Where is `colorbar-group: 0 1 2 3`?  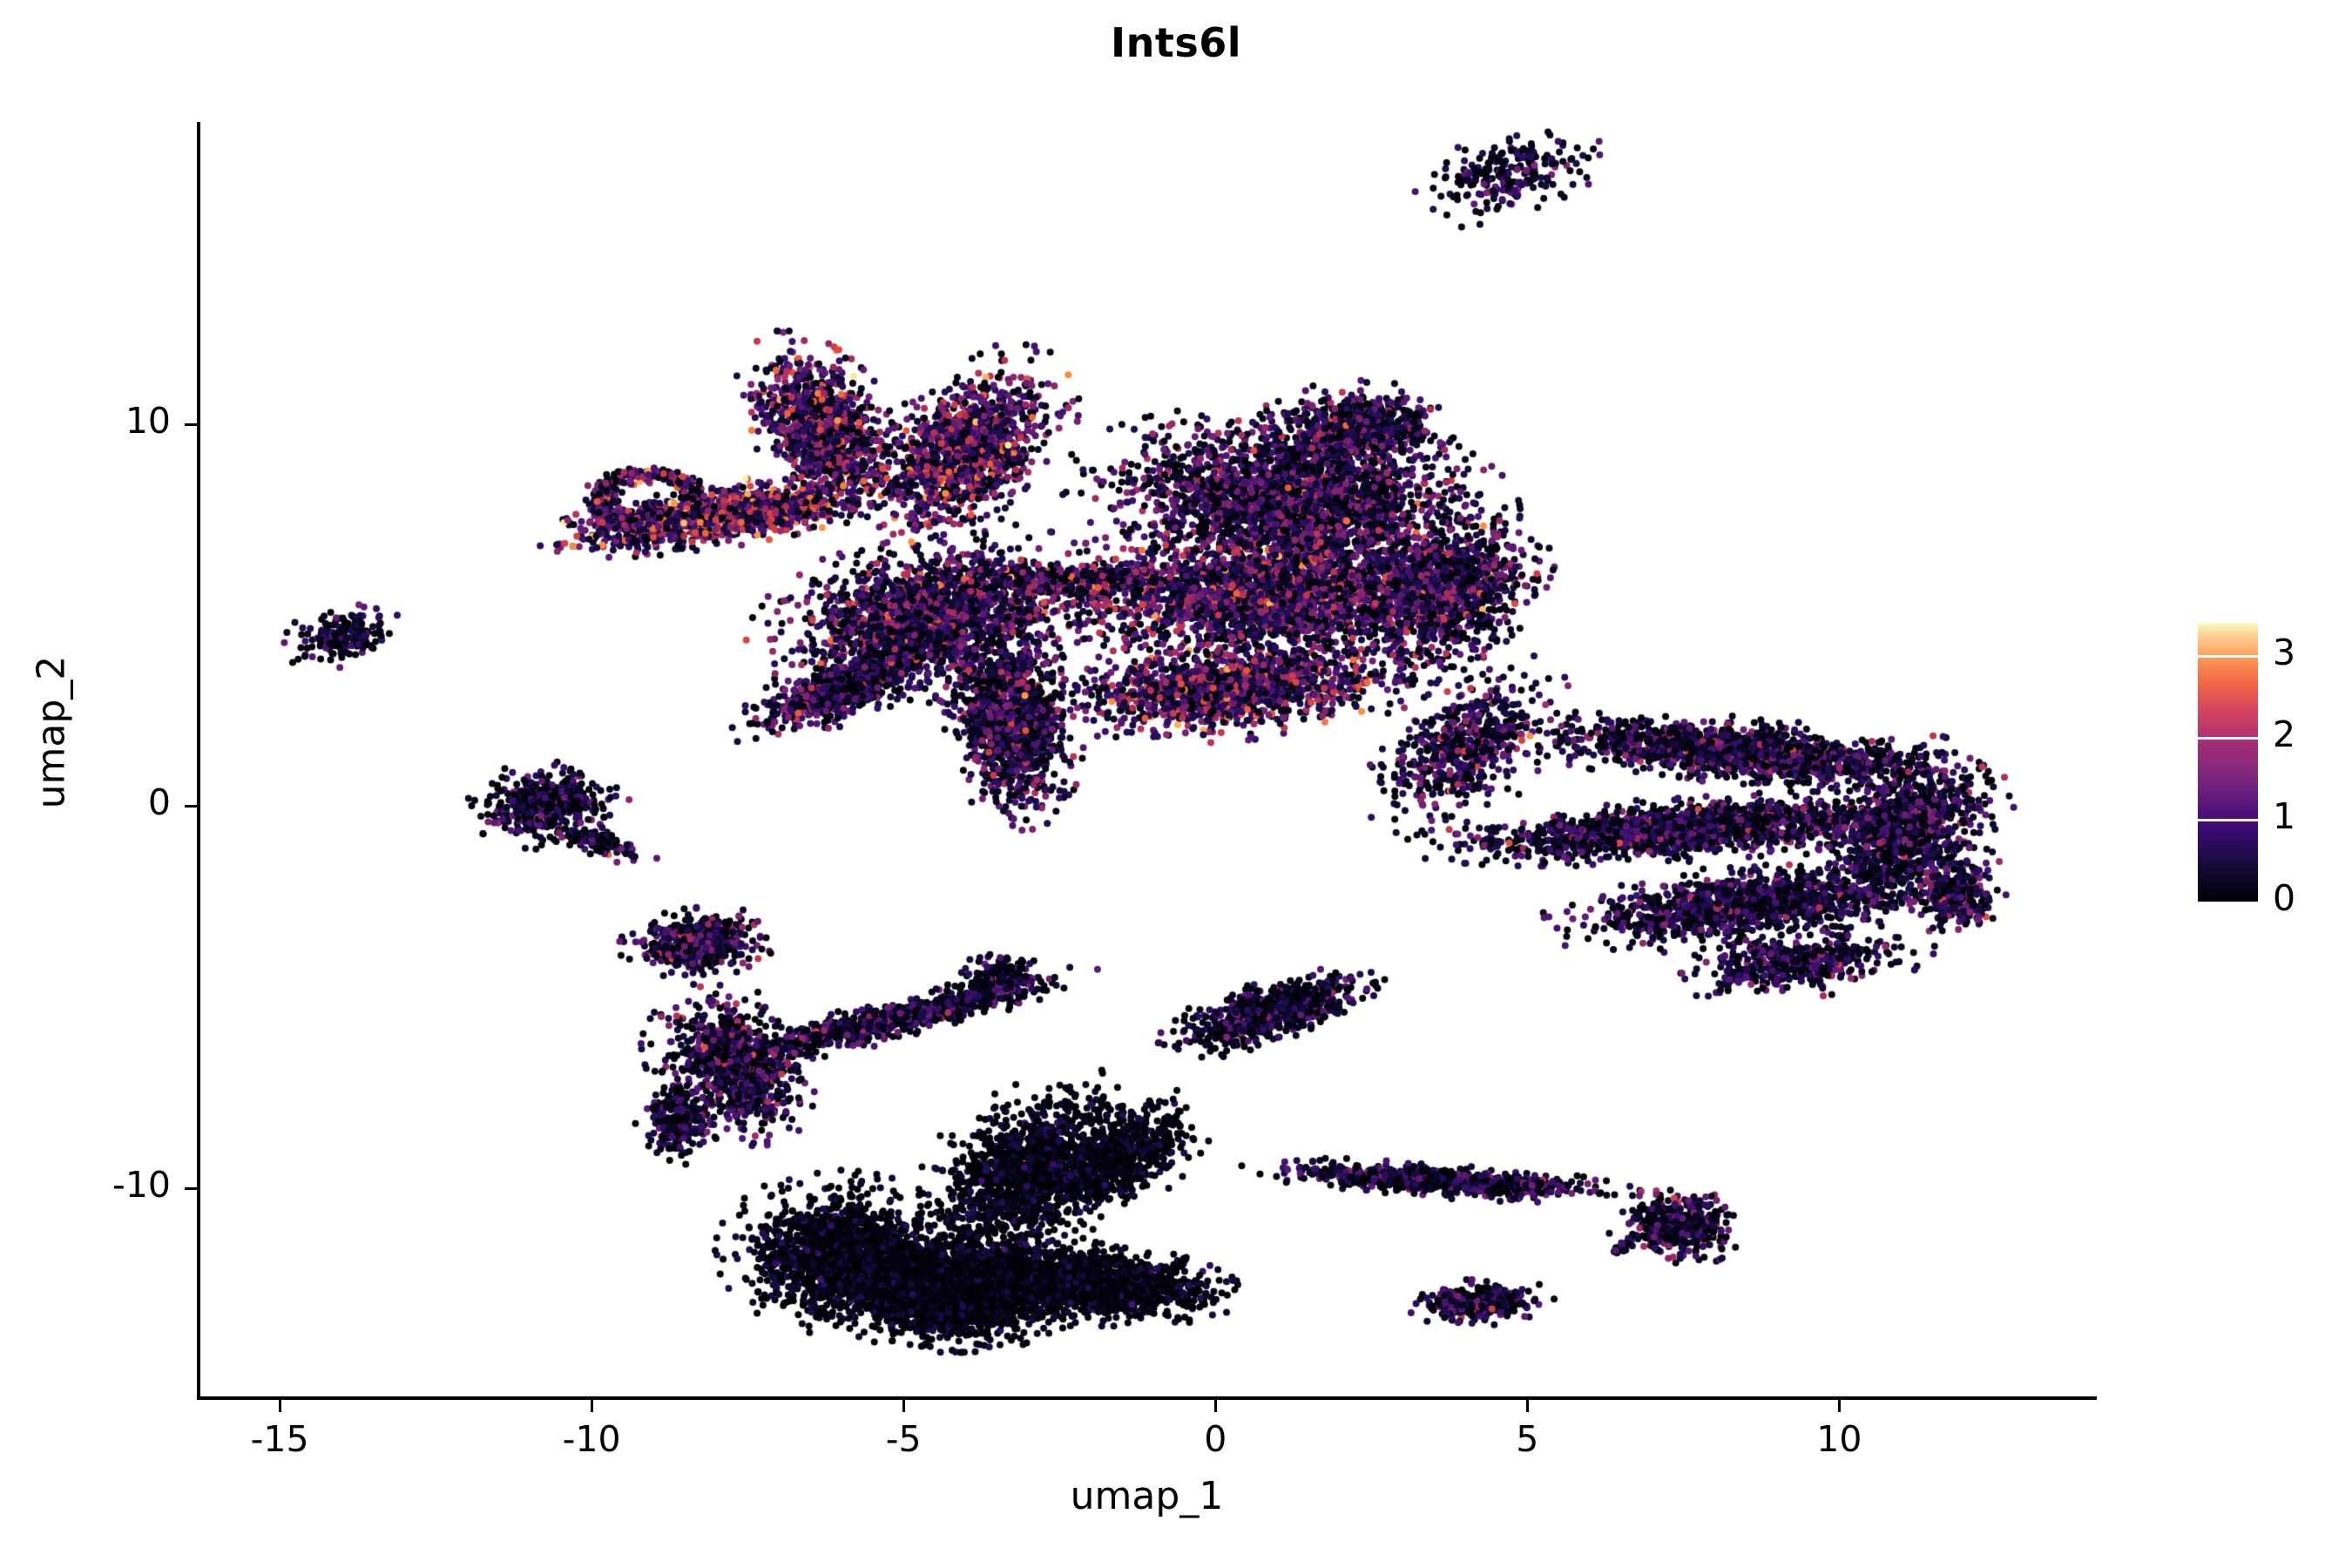 colorbar-group: 0 1 2 3 is located at coordinates (2272, 771).